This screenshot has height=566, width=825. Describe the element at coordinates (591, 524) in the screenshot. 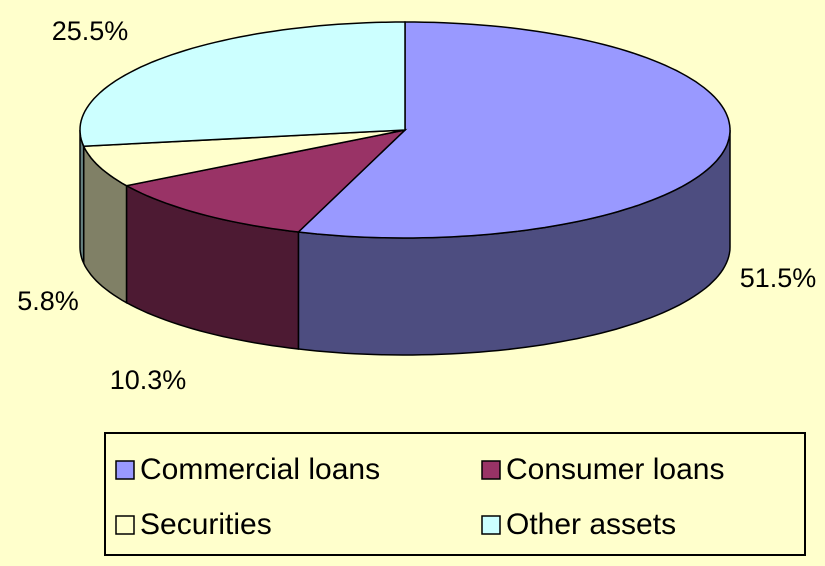

I see `legend-label: Other assets` at that location.